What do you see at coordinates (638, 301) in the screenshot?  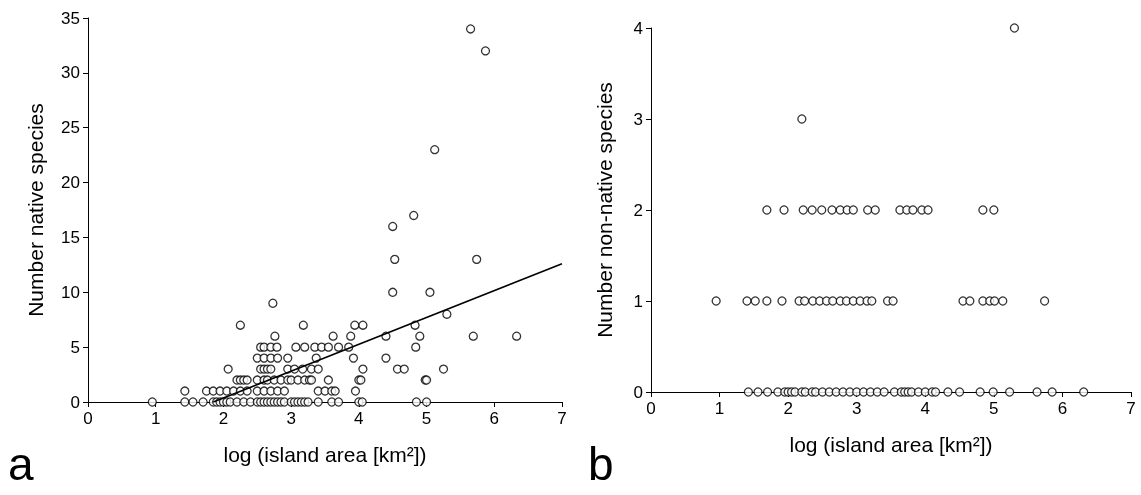 I see `y-tick-label: 1` at bounding box center [638, 301].